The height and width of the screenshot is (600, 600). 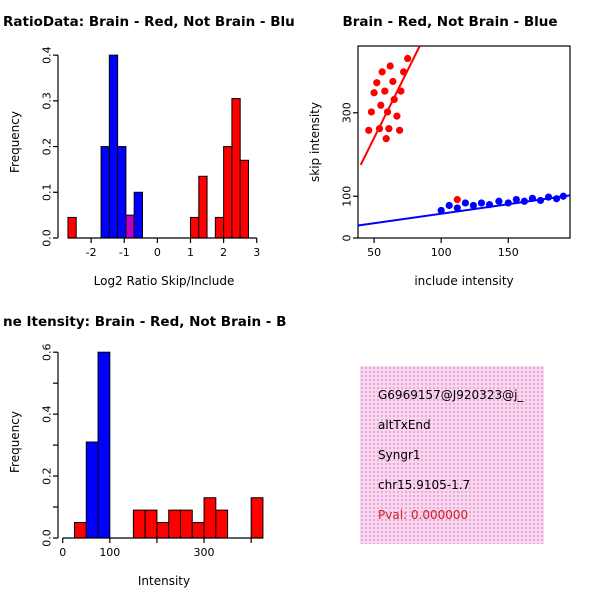 What do you see at coordinates (149, 22) in the screenshot?
I see `ratio-histogram-title: RatioData: Brain - Red, Not Brain - Blu` at bounding box center [149, 22].